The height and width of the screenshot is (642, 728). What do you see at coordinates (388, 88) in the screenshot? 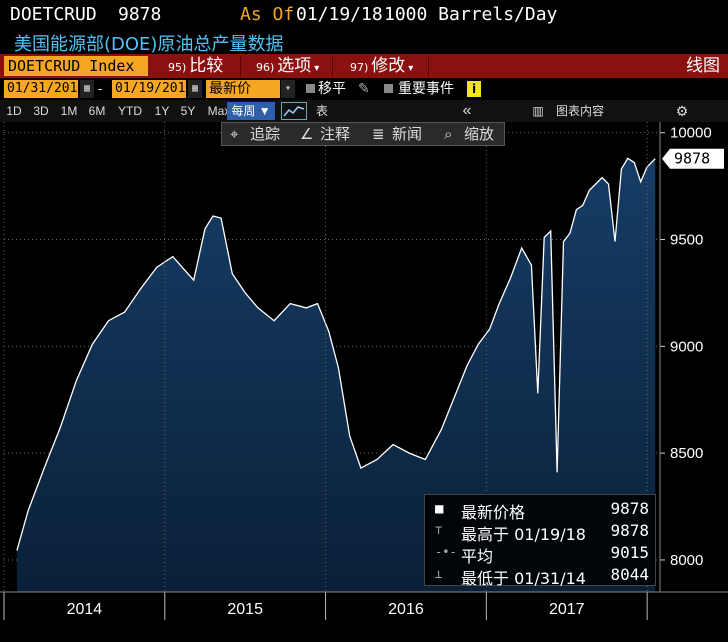
I see `events-checkbox` at bounding box center [388, 88].